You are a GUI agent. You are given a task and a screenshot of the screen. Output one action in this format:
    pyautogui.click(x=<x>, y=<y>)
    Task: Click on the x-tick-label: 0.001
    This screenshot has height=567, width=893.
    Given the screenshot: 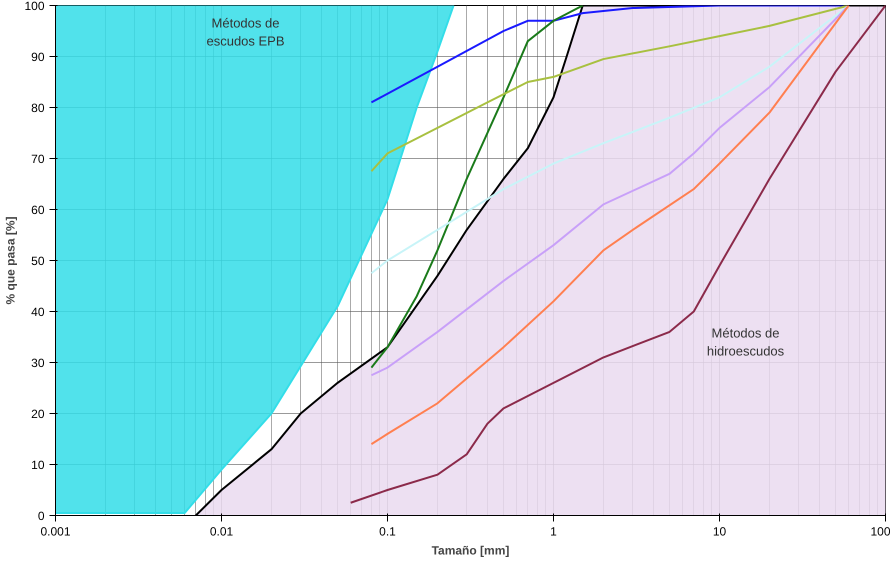 What is the action you would take?
    pyautogui.click(x=55, y=531)
    